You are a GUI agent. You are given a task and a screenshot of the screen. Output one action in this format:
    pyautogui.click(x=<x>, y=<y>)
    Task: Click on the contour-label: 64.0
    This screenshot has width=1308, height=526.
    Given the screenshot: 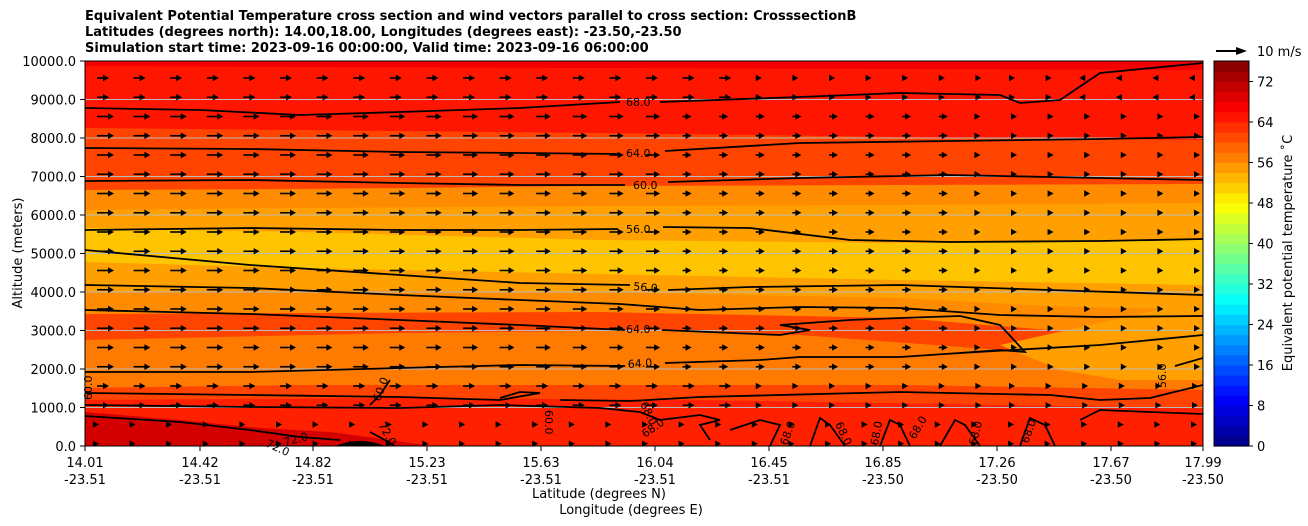 What is the action you would take?
    pyautogui.click(x=639, y=363)
    